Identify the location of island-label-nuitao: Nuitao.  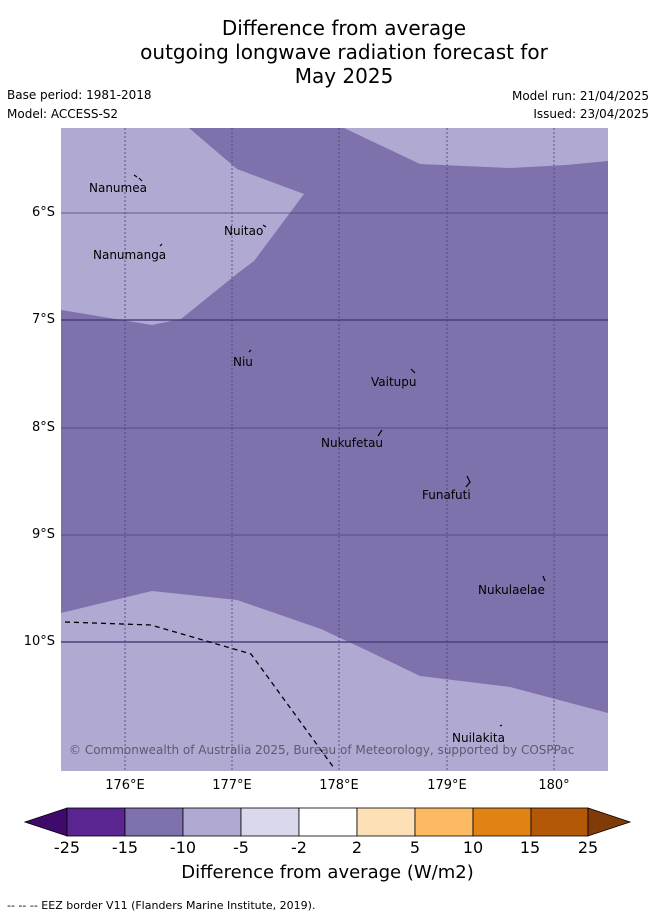
(243, 231).